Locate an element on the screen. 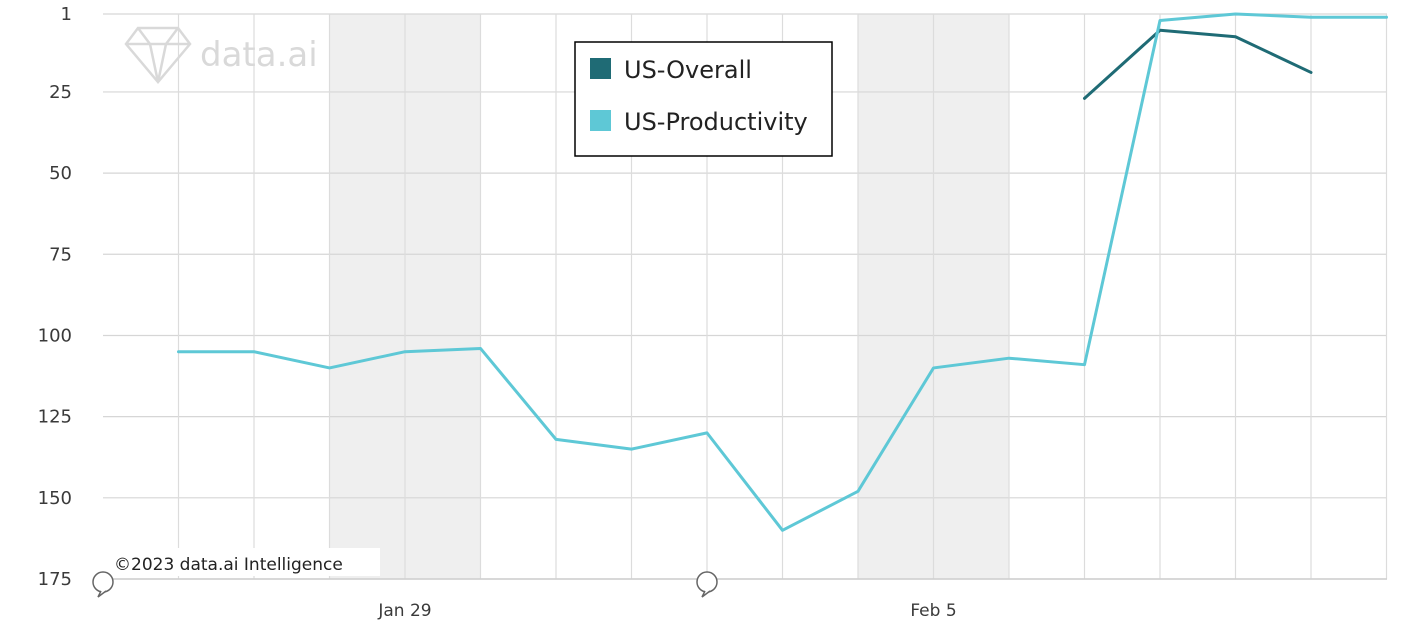 This screenshot has width=1408, height=632. x-tick-label: Feb 5 is located at coordinates (933, 611).